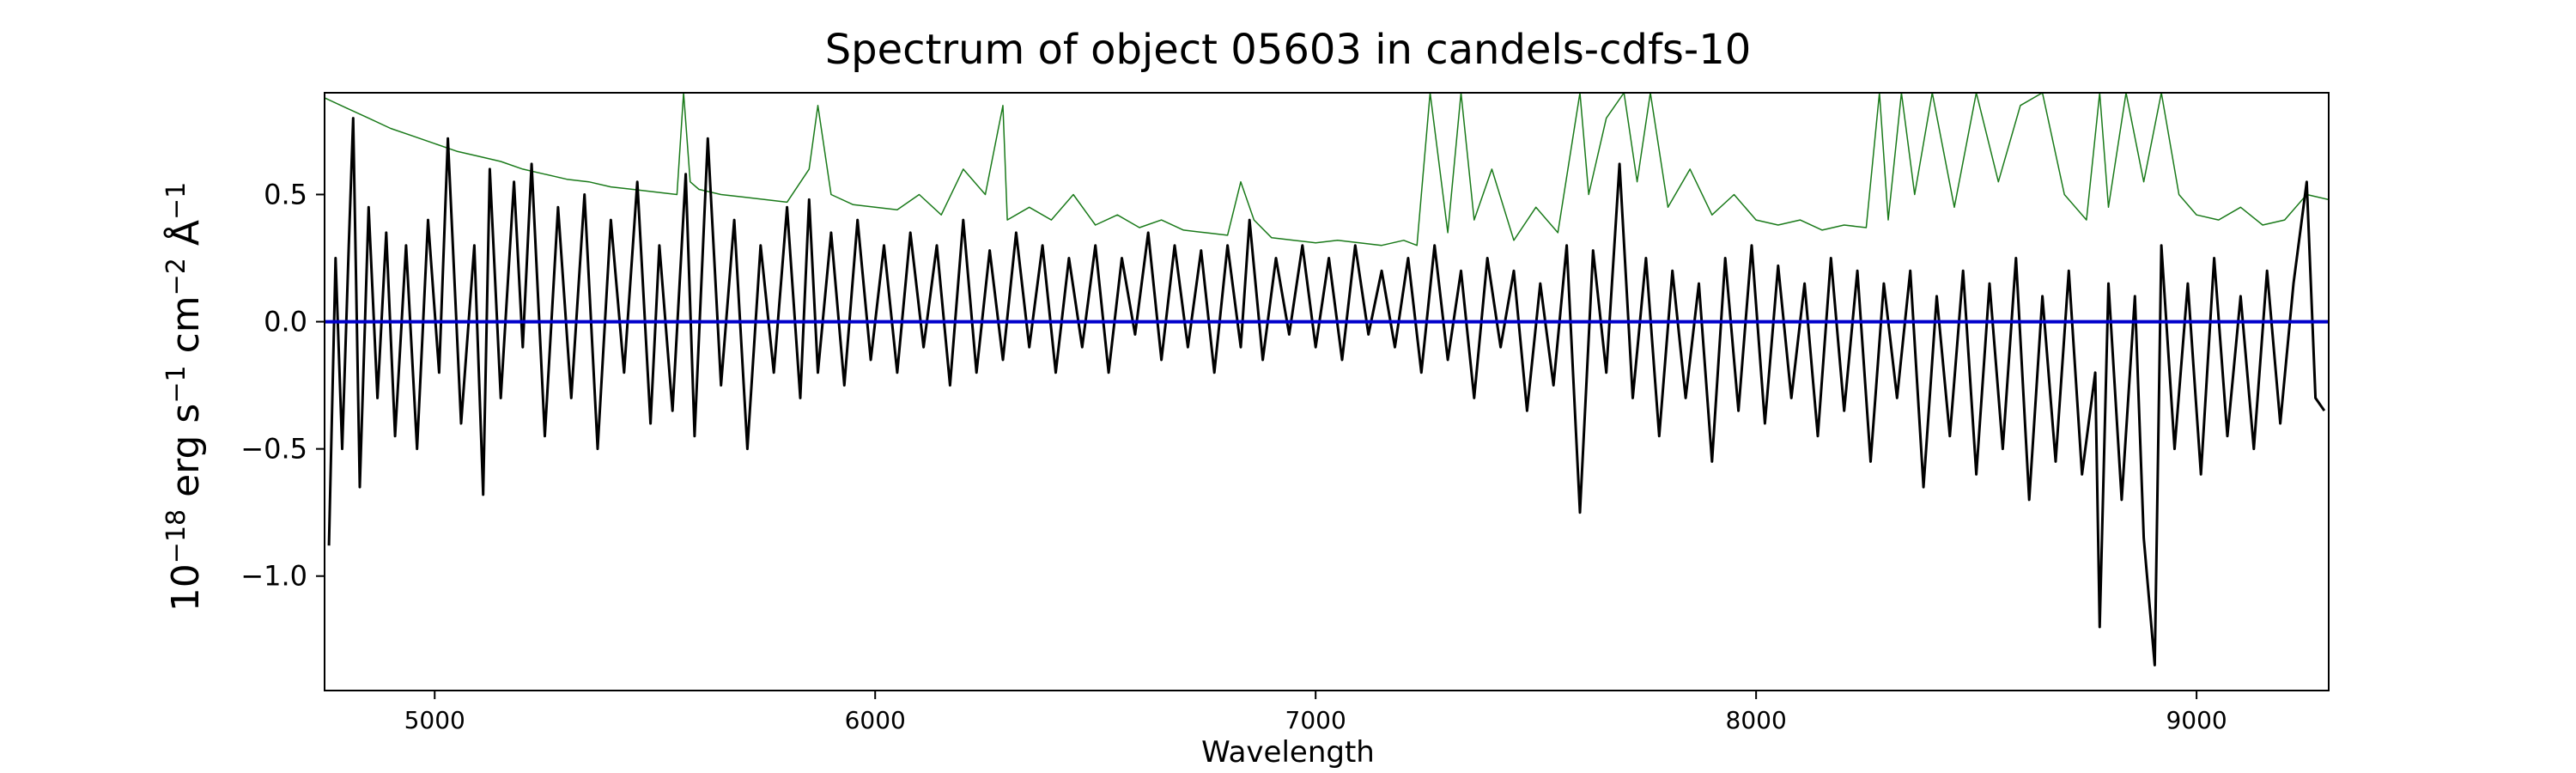  What do you see at coordinates (285, 322) in the screenshot?
I see `y-tick-label: 0.0` at bounding box center [285, 322].